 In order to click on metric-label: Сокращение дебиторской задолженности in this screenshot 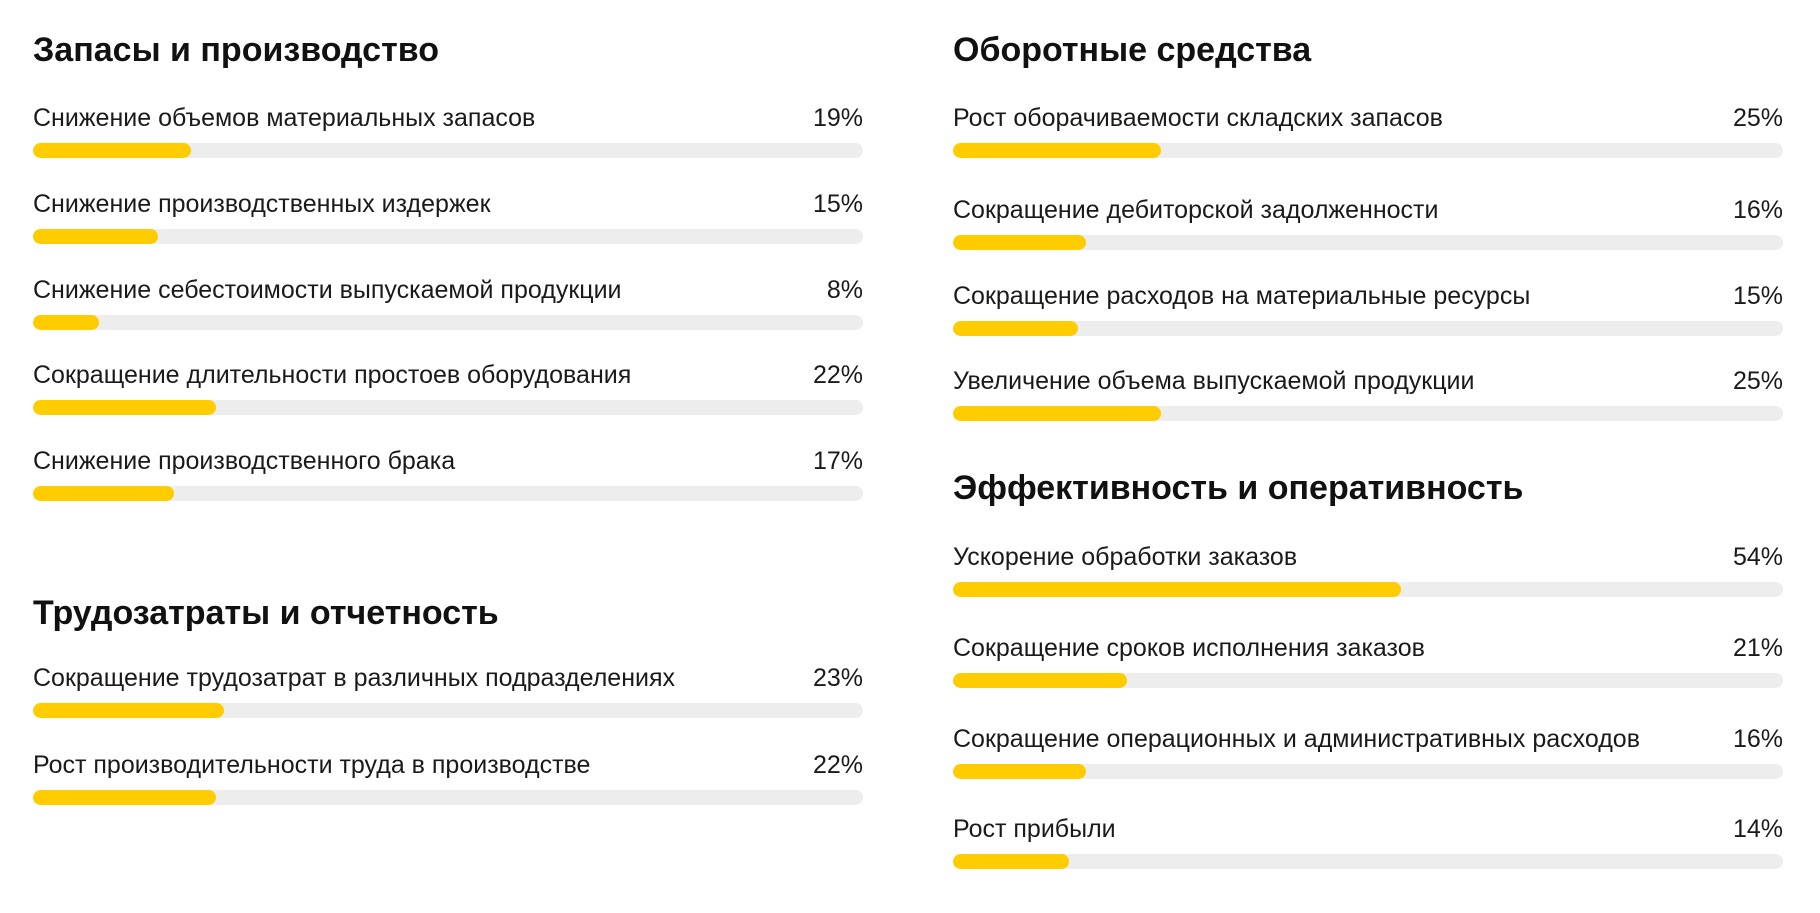, I will do `click(1196, 210)`.